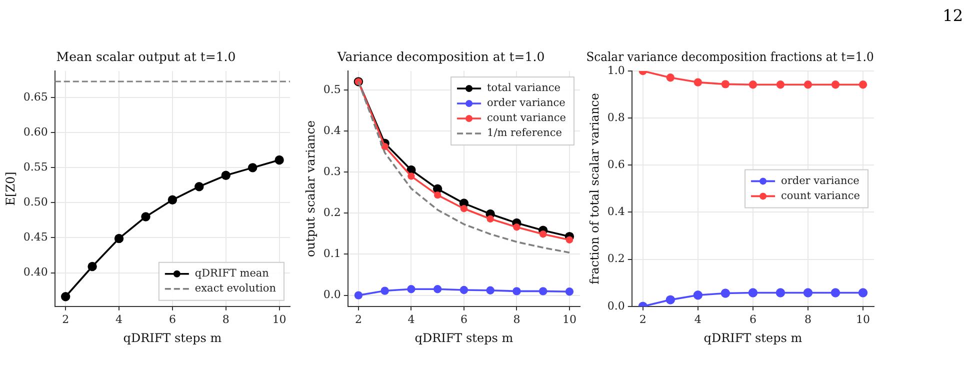 The height and width of the screenshot is (371, 971). I want to click on y-tick-label: 0.8, so click(616, 117).